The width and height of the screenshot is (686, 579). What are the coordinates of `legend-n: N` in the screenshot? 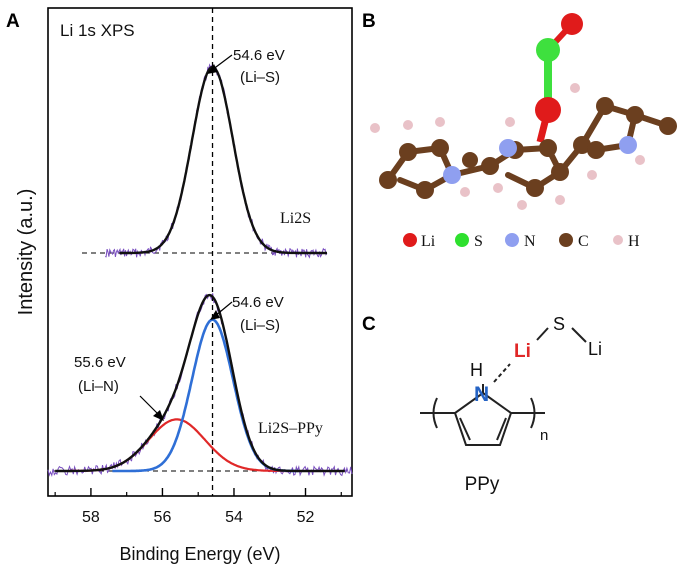 It's located at (530, 241).